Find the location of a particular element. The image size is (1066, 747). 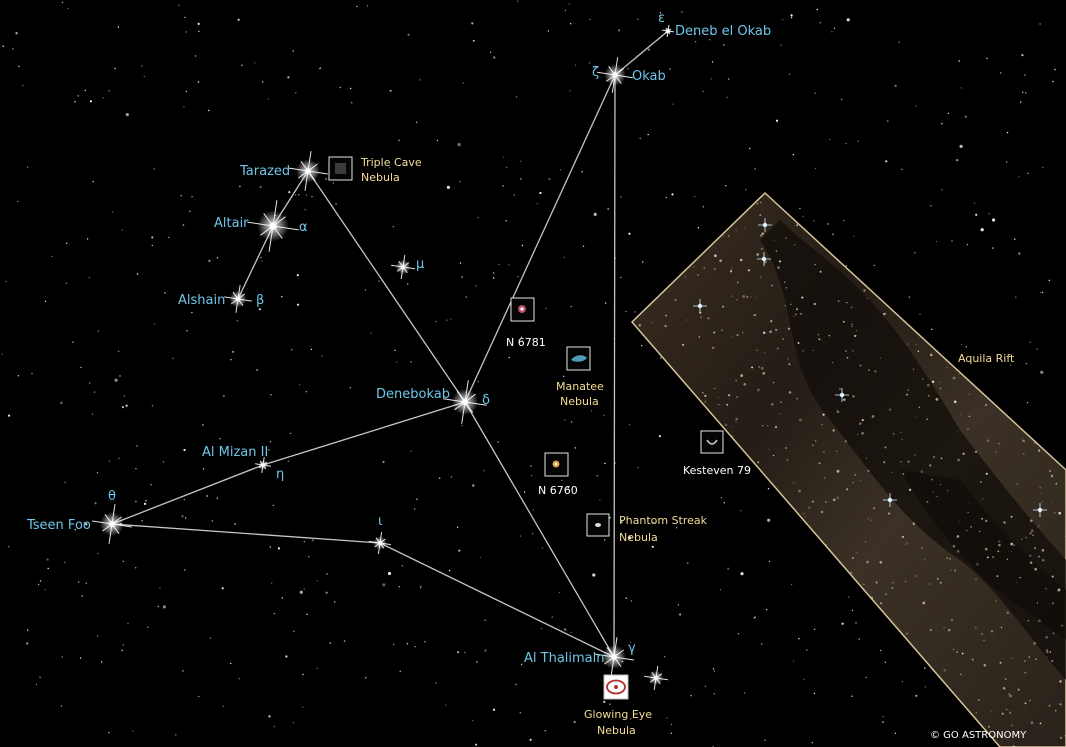

label-phantom-1: Phantom Streak is located at coordinates (663, 520).